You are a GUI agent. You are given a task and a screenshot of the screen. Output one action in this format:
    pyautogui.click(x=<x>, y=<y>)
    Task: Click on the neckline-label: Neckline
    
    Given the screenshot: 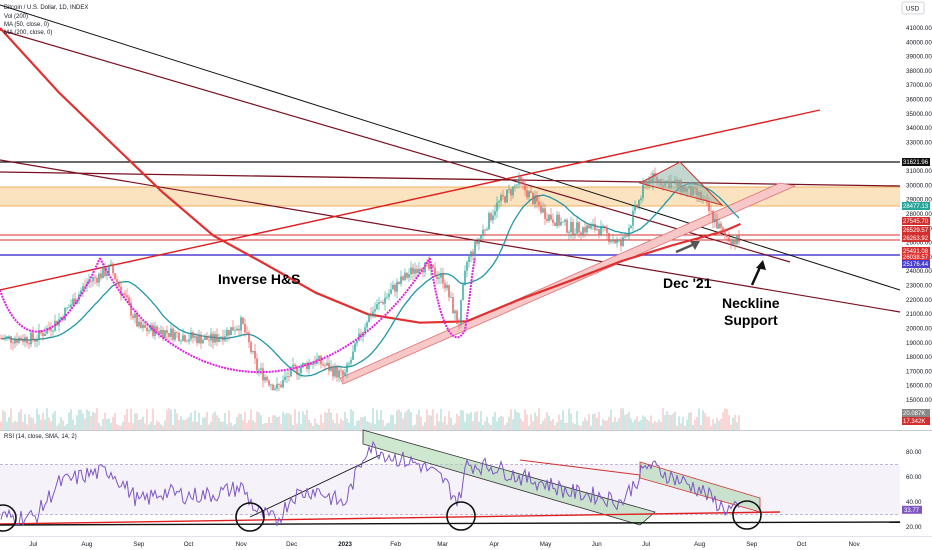 What is the action you would take?
    pyautogui.click(x=751, y=303)
    